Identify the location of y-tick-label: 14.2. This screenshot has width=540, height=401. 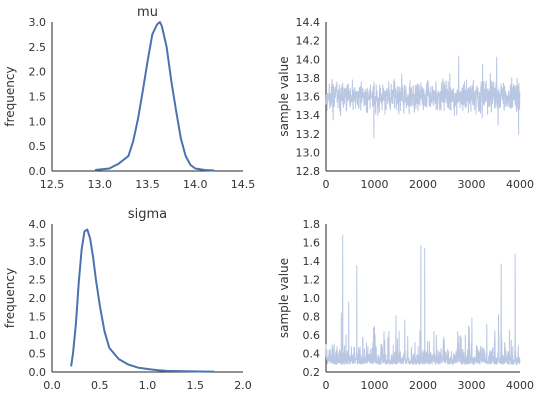
(308, 41).